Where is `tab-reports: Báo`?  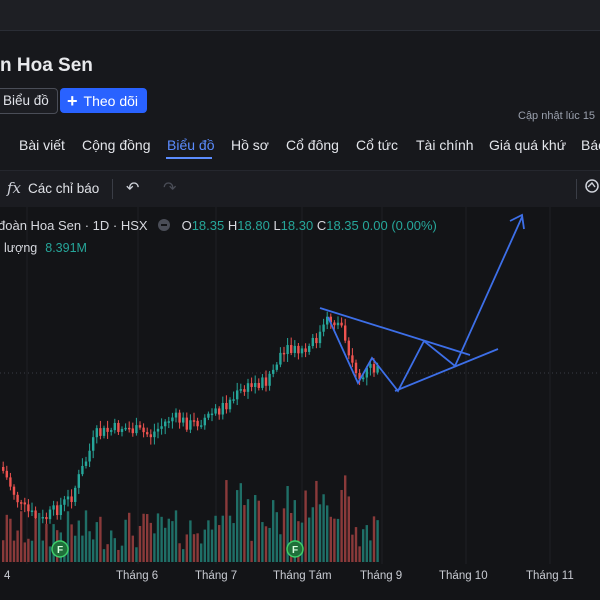 tab-reports: Báo is located at coordinates (590, 145).